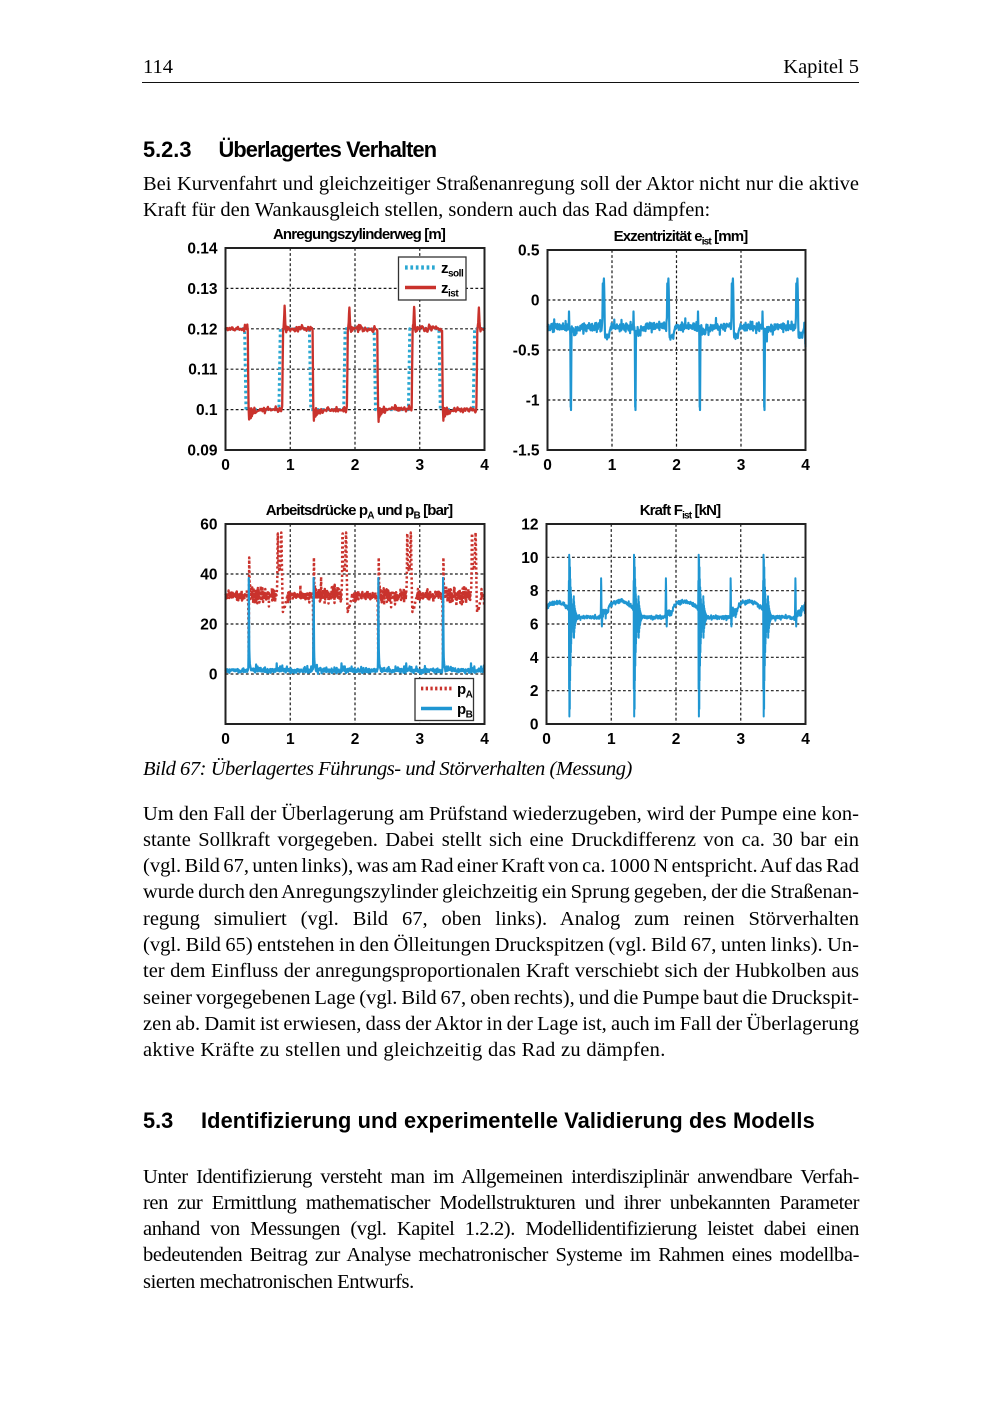 The image size is (1000, 1415). I want to click on y-tick-label: 2, so click(534, 691).